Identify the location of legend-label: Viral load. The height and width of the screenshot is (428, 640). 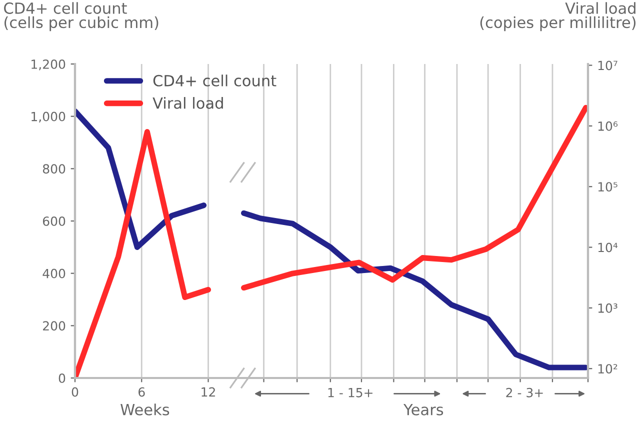
(187, 103).